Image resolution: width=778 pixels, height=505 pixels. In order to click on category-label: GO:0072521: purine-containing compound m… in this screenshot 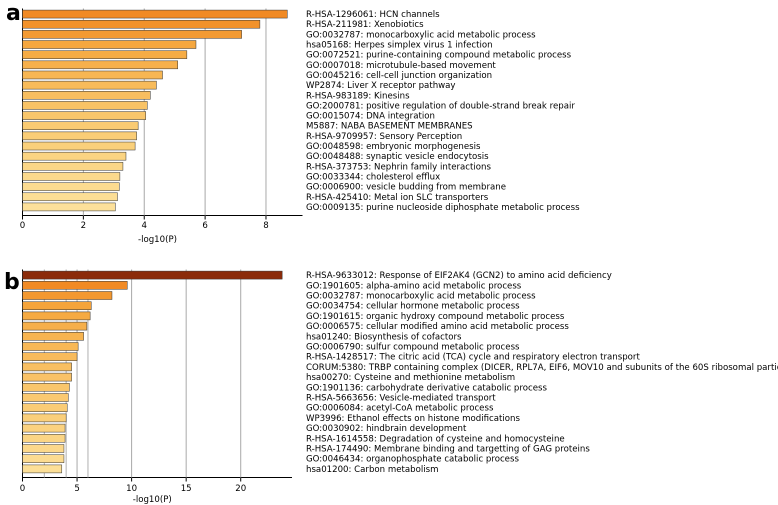, I will do `click(439, 56)`.